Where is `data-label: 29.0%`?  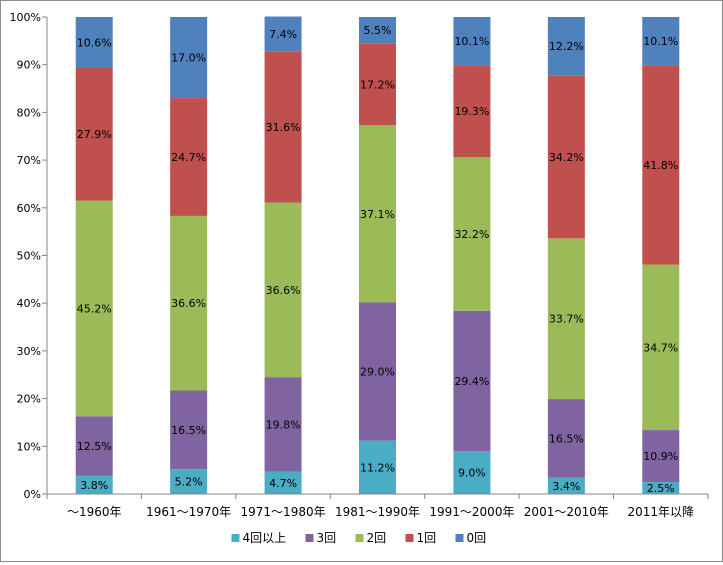 data-label: 29.0% is located at coordinates (377, 371).